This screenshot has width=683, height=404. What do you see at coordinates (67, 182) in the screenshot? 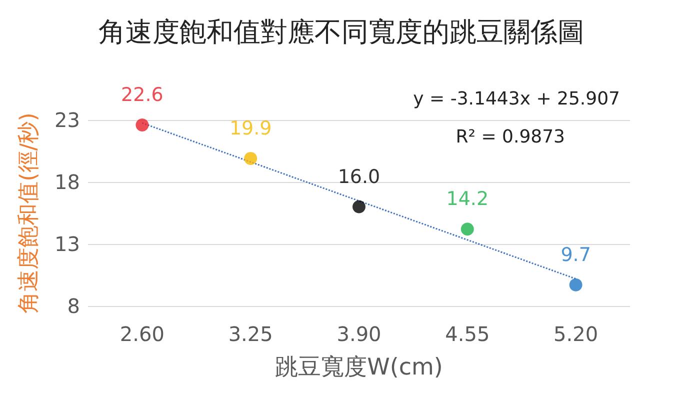
I see `y-tick-label: 18` at bounding box center [67, 182].